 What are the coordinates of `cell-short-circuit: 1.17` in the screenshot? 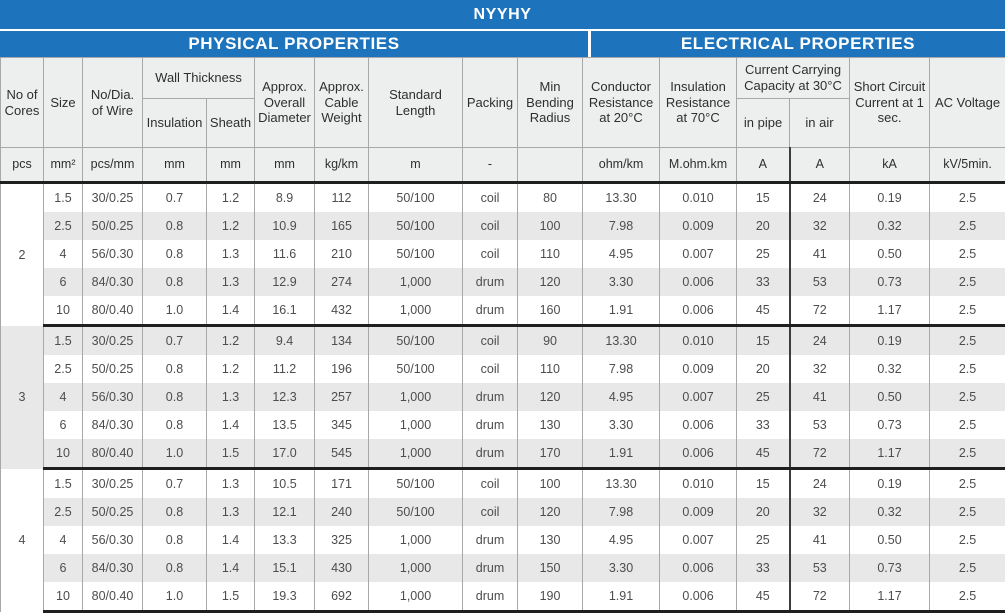 It's located at (890, 597).